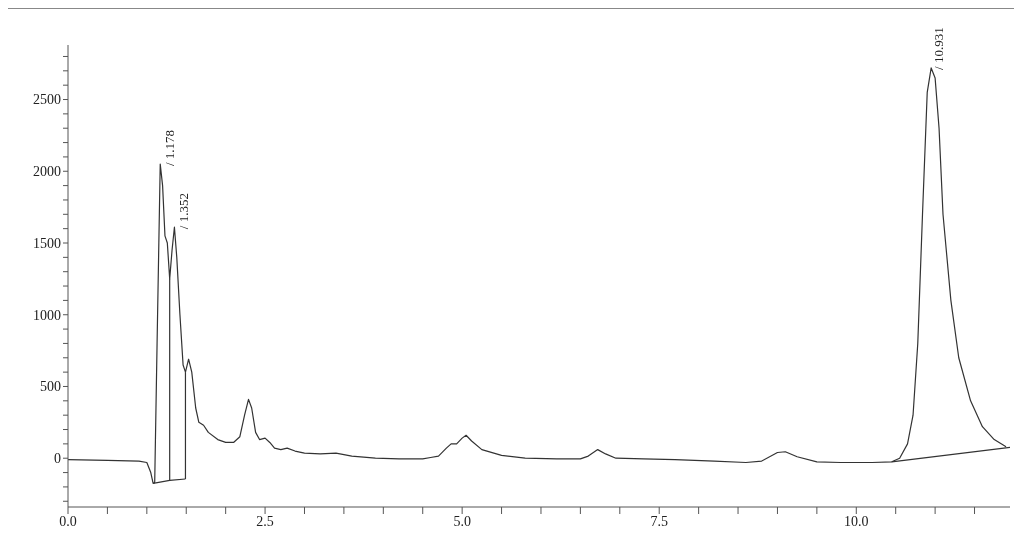 The image size is (1022, 551). I want to click on annotation: / 1.352, so click(183, 211).